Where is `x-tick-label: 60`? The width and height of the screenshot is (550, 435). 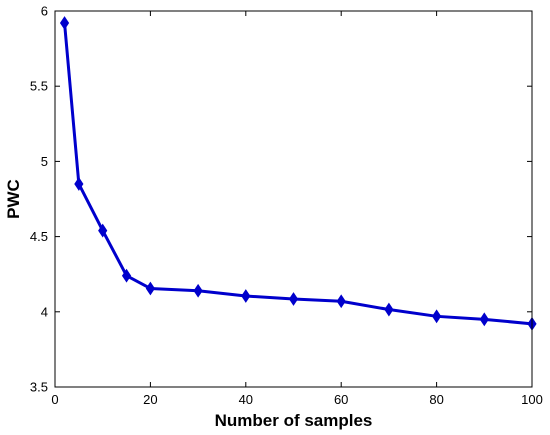 x-tick-label: 60 is located at coordinates (341, 399).